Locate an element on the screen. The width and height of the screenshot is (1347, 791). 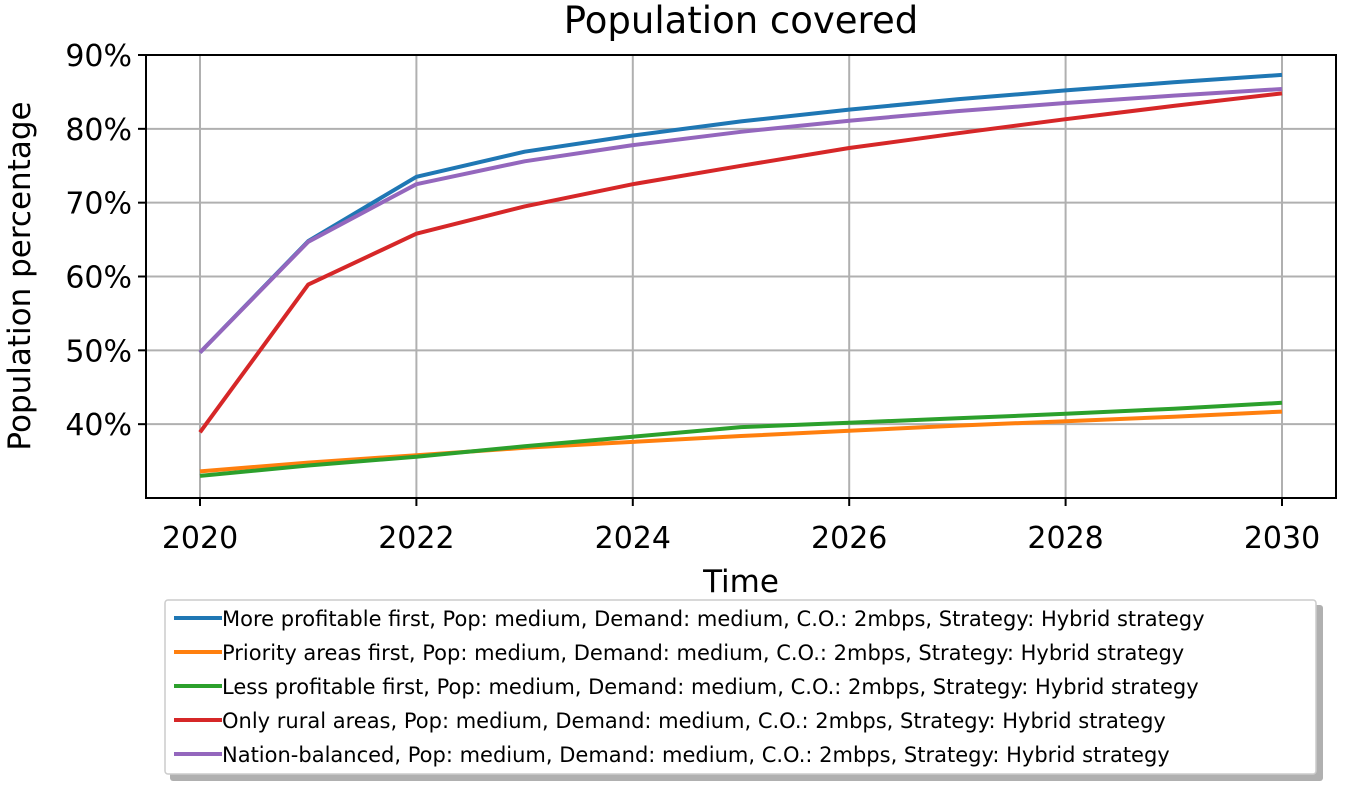
y-tick-label: 70% is located at coordinates (98, 204).